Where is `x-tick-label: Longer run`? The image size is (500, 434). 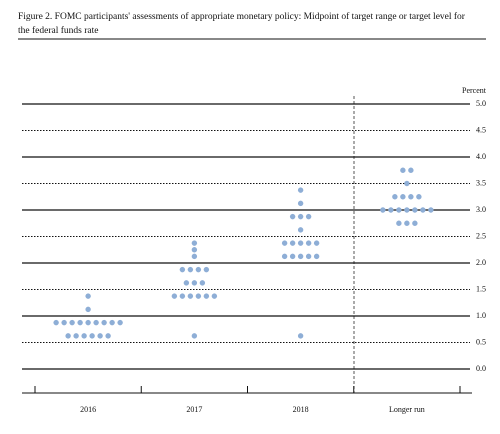 x-tick-label: Longer run is located at coordinates (407, 409).